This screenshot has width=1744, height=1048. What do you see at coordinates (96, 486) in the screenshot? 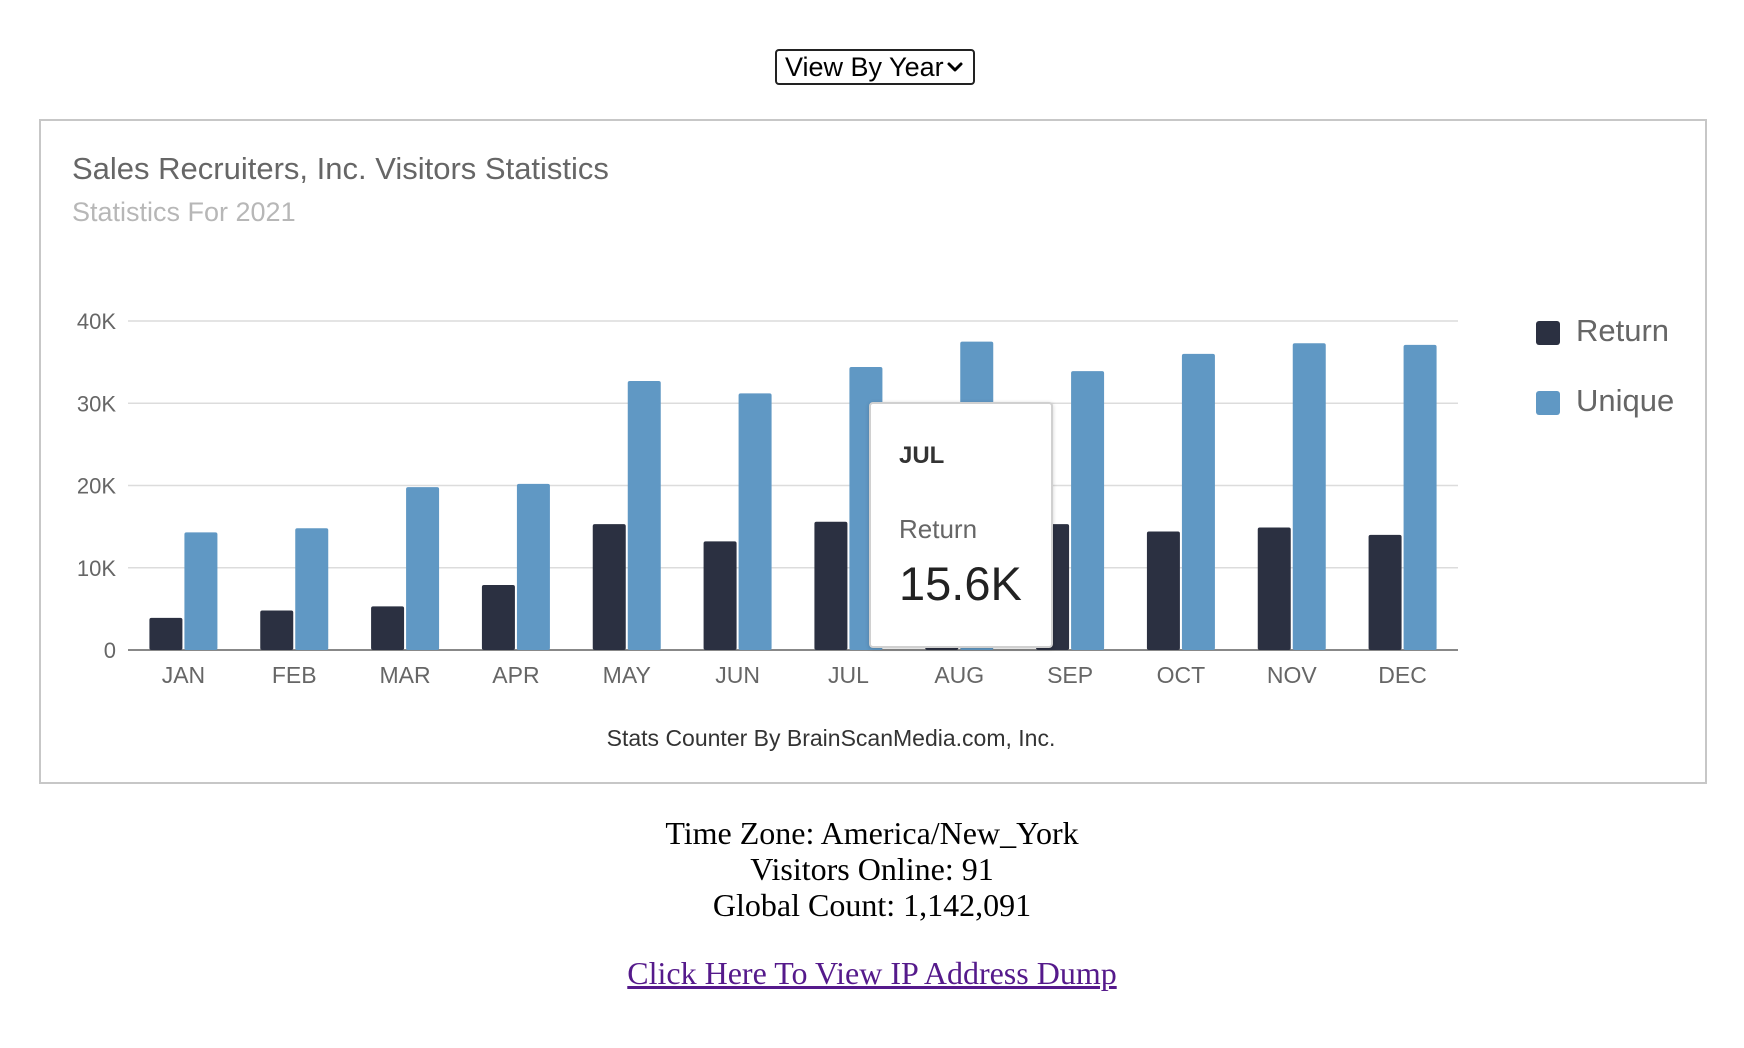
I see `y-tick-label: 20K` at bounding box center [96, 486].